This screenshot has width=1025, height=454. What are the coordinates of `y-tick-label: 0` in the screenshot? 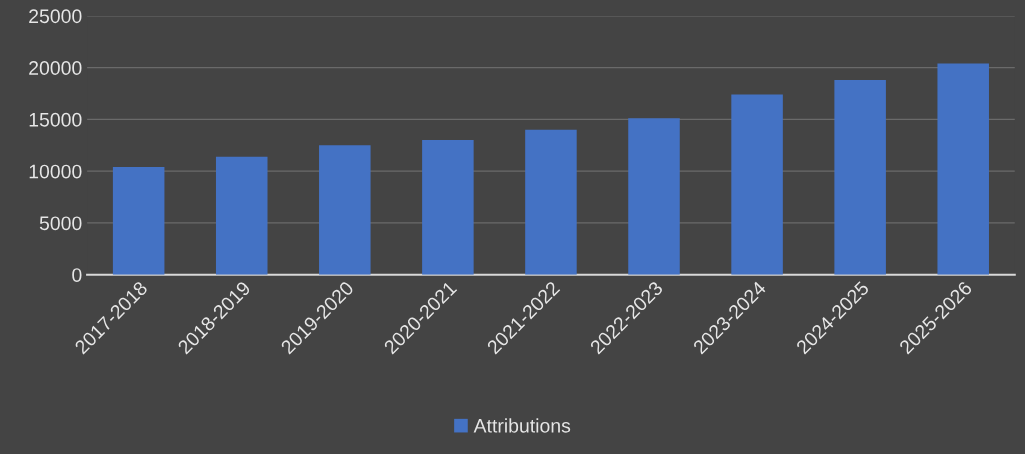 It's located at (77, 275).